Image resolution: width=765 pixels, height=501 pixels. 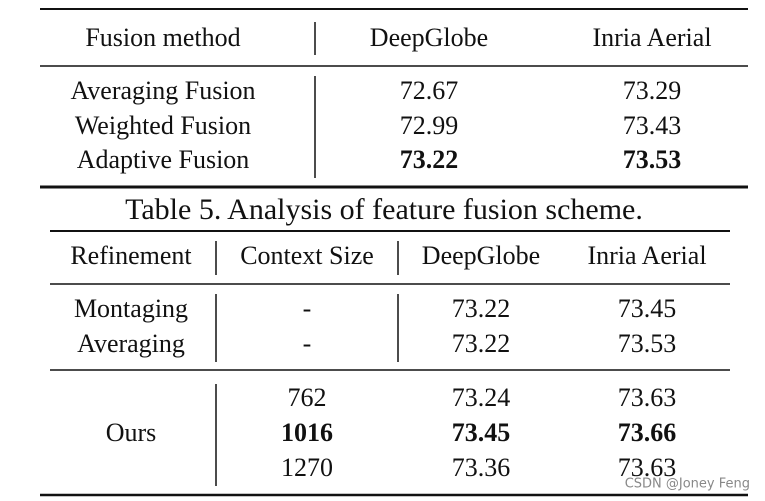 What do you see at coordinates (481, 467) in the screenshot?
I see `cell: 73.36` at bounding box center [481, 467].